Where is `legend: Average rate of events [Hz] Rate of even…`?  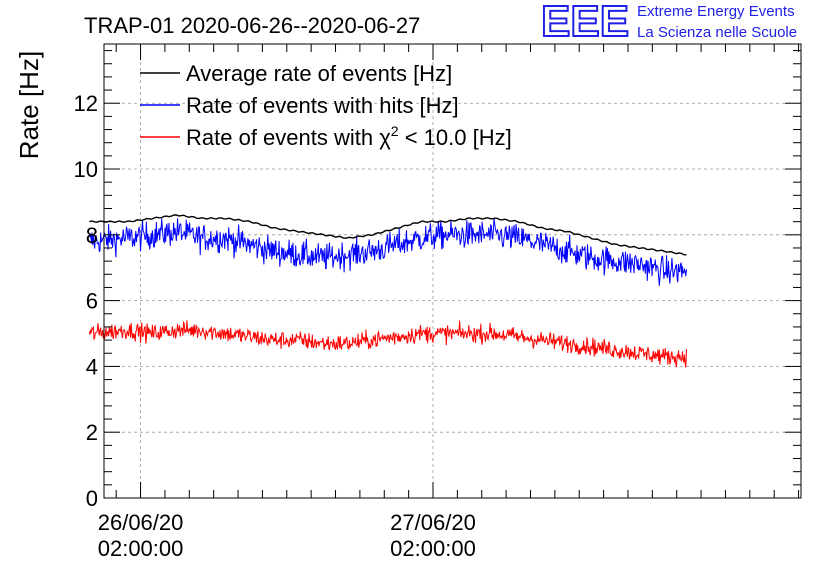
legend: Average rate of events [Hz] Rate of even… is located at coordinates (326, 105).